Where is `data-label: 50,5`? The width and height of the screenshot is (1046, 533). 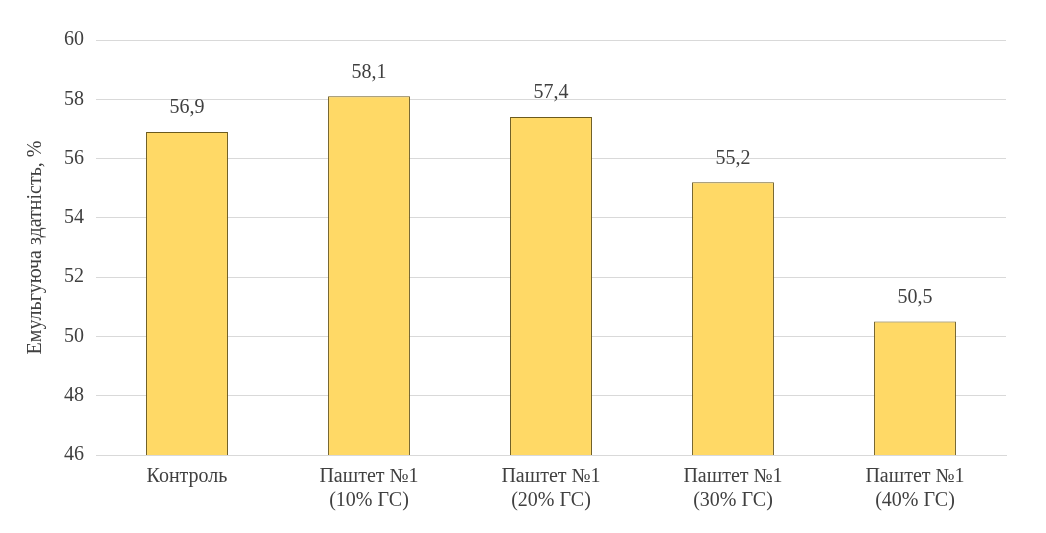
data-label: 50,5 is located at coordinates (915, 295).